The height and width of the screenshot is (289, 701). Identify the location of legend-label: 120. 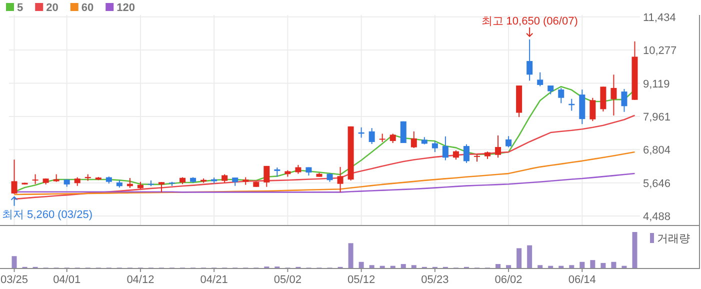
(125, 8).